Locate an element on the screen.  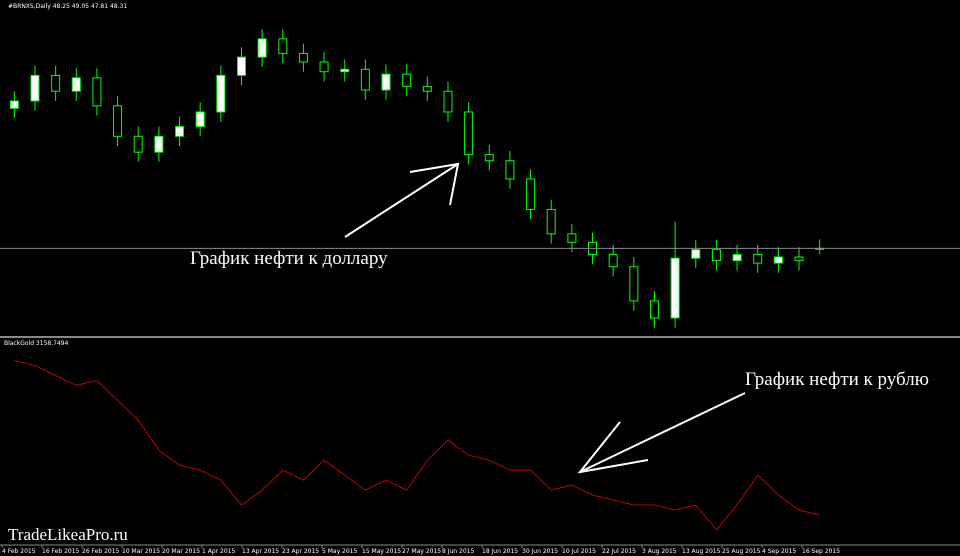
x-tick-label: 3 Aug 2015 is located at coordinates (659, 551).